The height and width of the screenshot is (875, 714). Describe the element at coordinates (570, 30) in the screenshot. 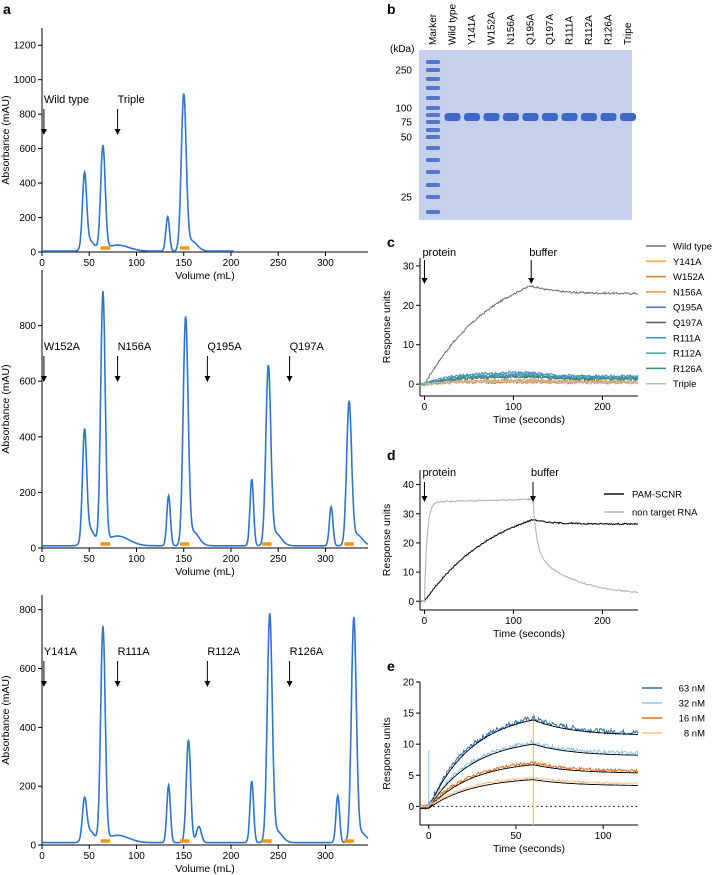

I see `lane-label: R111A` at that location.